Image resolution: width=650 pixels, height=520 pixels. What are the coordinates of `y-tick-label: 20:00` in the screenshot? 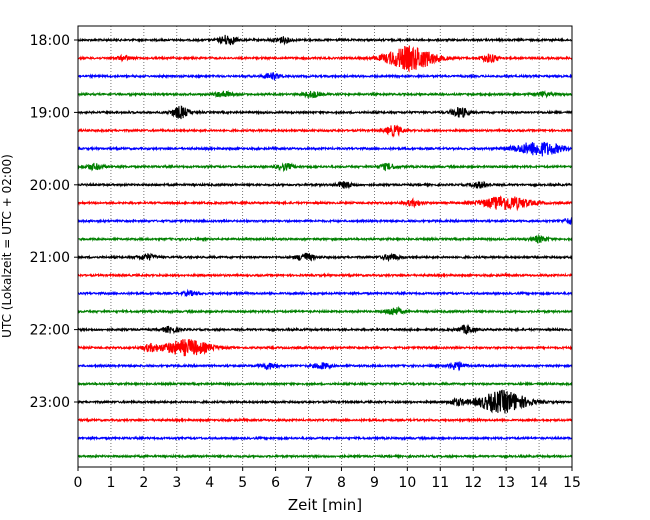 It's located at (50, 186).